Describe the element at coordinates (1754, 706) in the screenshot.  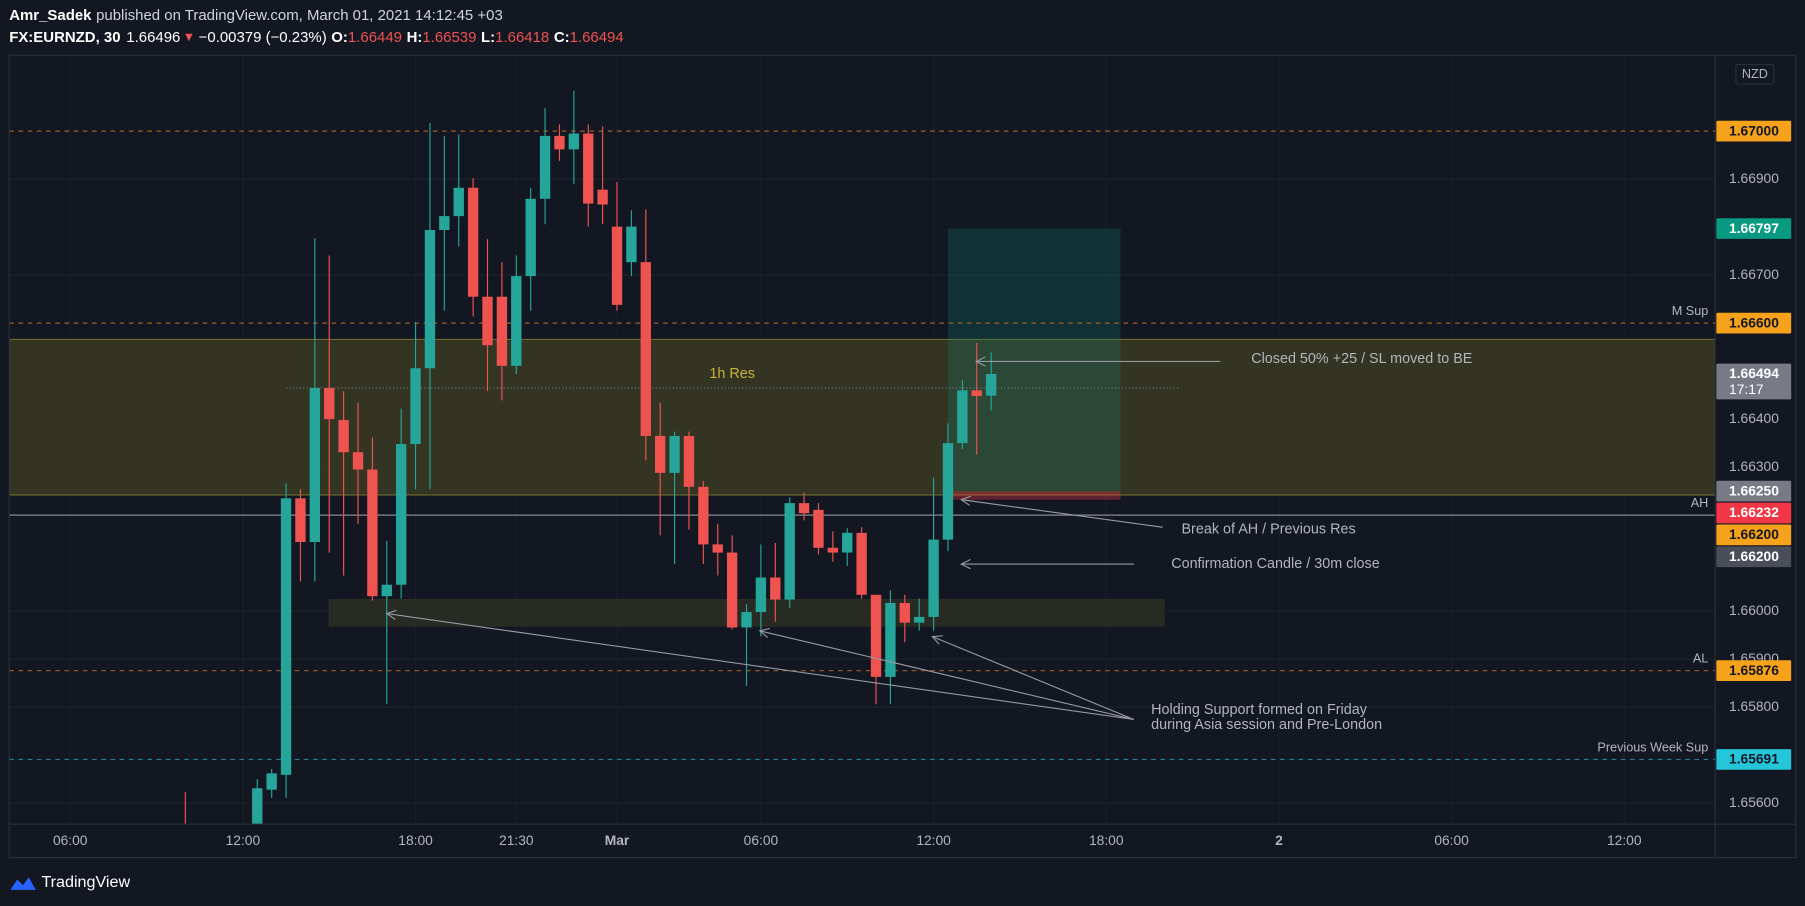
I see `y-tick-label: 1.65800` at that location.